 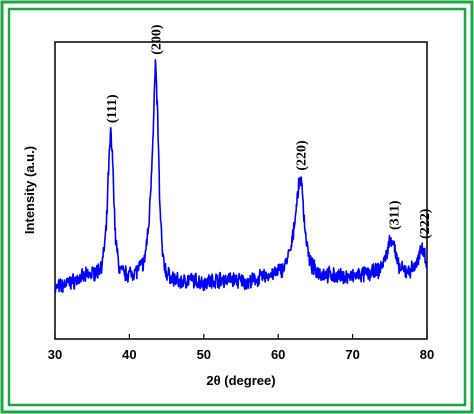 I want to click on y-axis-title: Intensity (a.u.), so click(x=29, y=190).